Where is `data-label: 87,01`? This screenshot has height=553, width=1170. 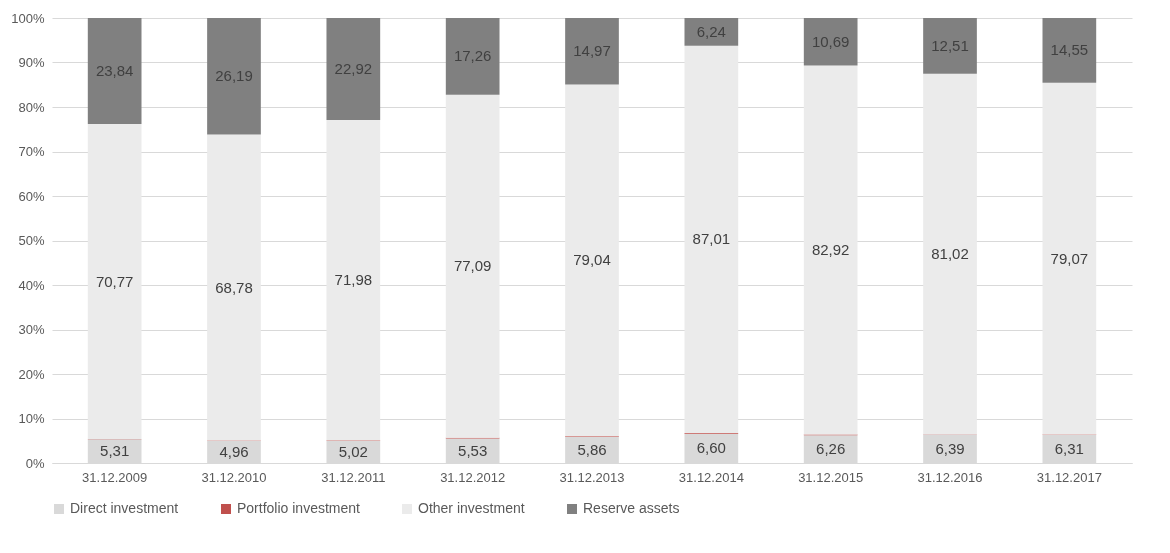 data-label: 87,01 is located at coordinates (711, 239).